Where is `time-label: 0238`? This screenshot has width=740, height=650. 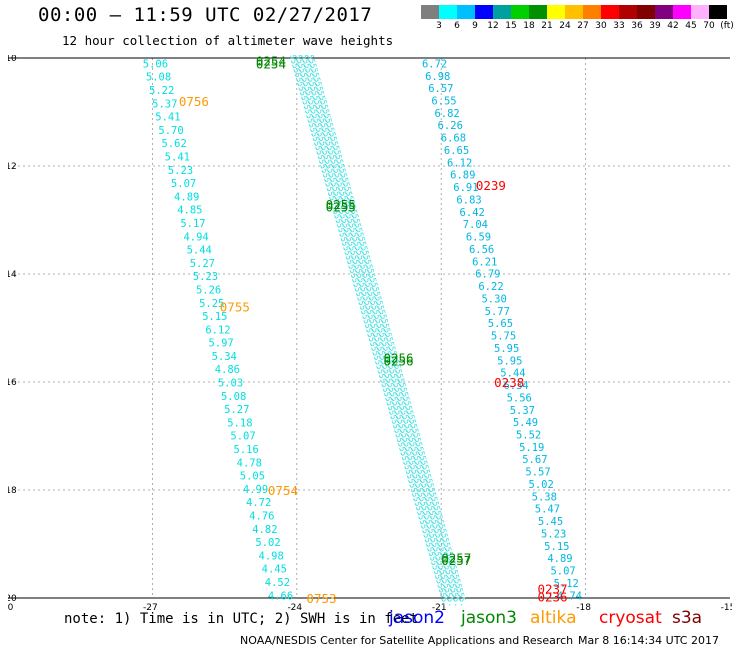
time-label: 0238 is located at coordinates (509, 382).